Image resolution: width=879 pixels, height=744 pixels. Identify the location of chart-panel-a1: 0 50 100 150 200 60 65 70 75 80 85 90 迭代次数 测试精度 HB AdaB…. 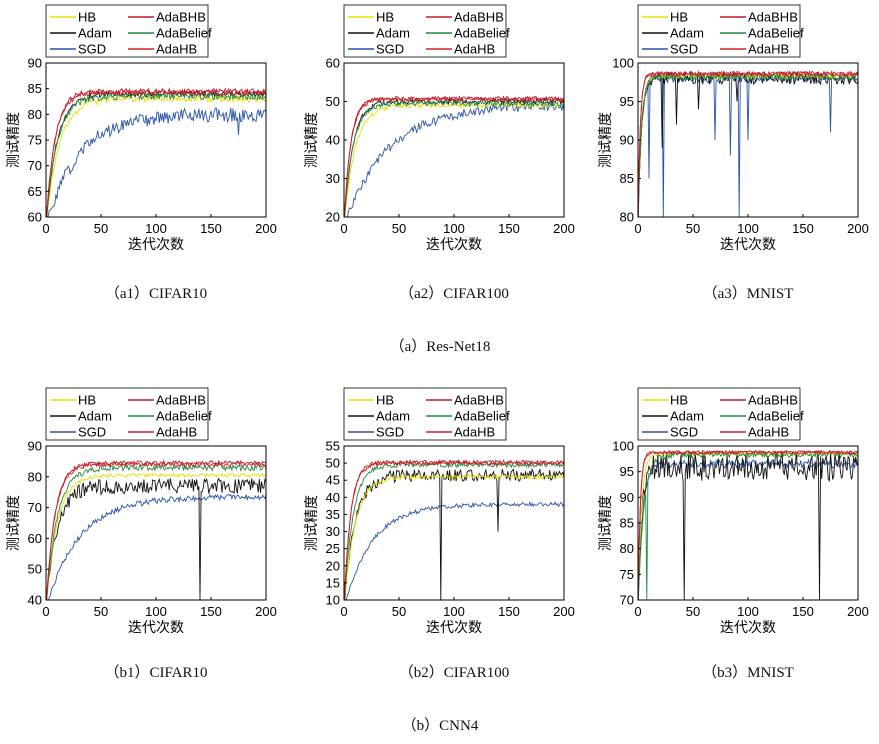
(141, 128).